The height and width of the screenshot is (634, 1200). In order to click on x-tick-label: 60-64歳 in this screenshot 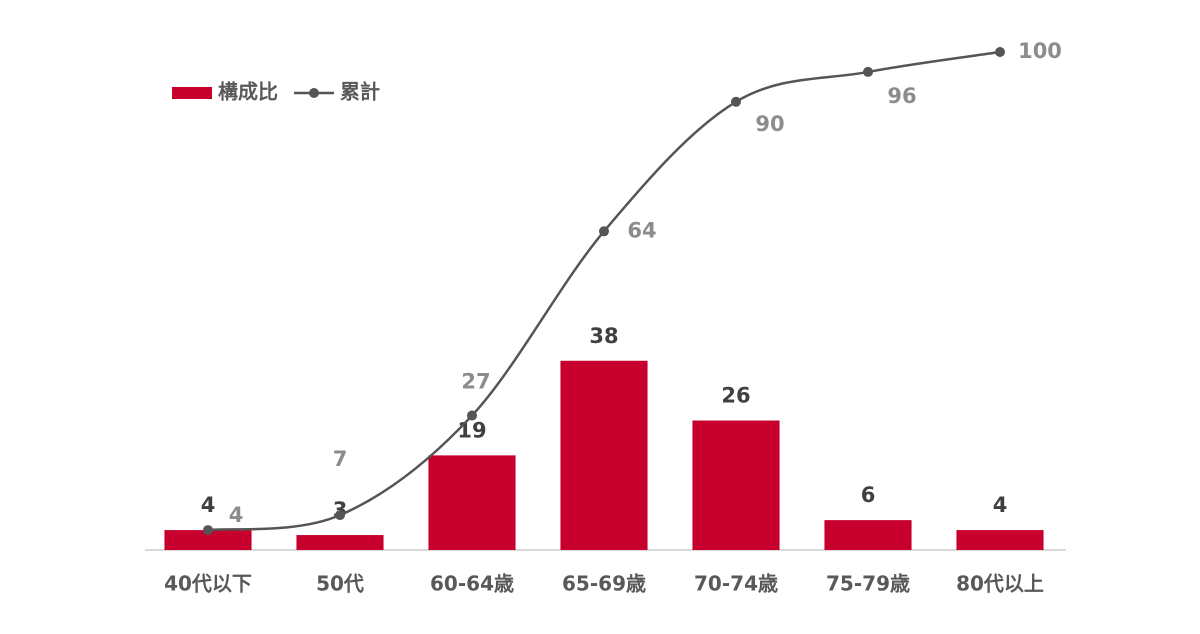, I will do `click(472, 584)`.